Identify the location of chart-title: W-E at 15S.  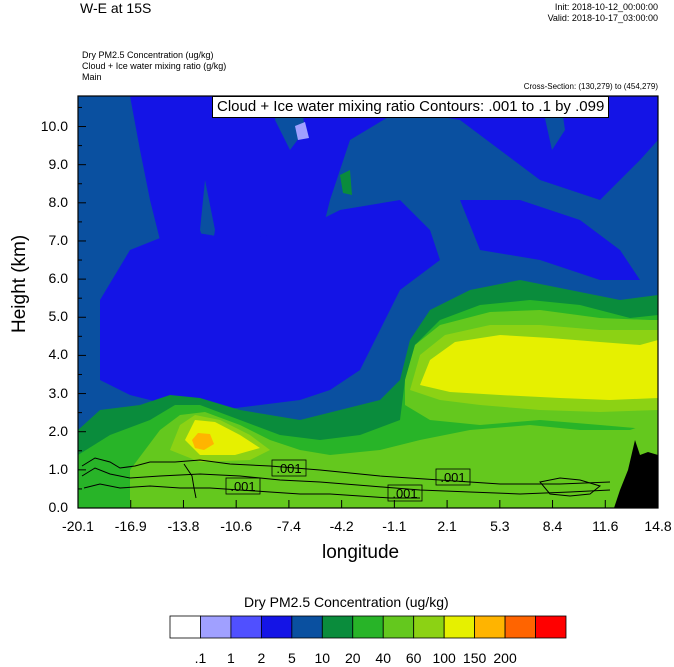
(116, 8).